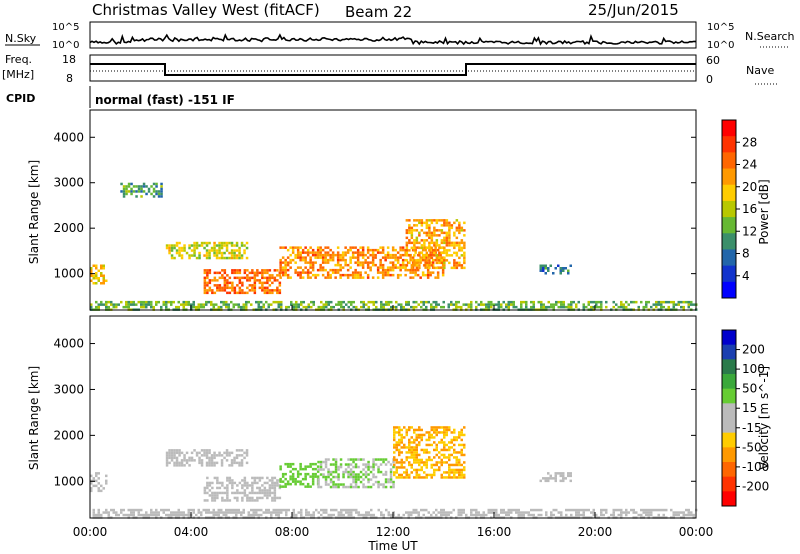  I want to click on freq-unit: [MHz], so click(18, 74).